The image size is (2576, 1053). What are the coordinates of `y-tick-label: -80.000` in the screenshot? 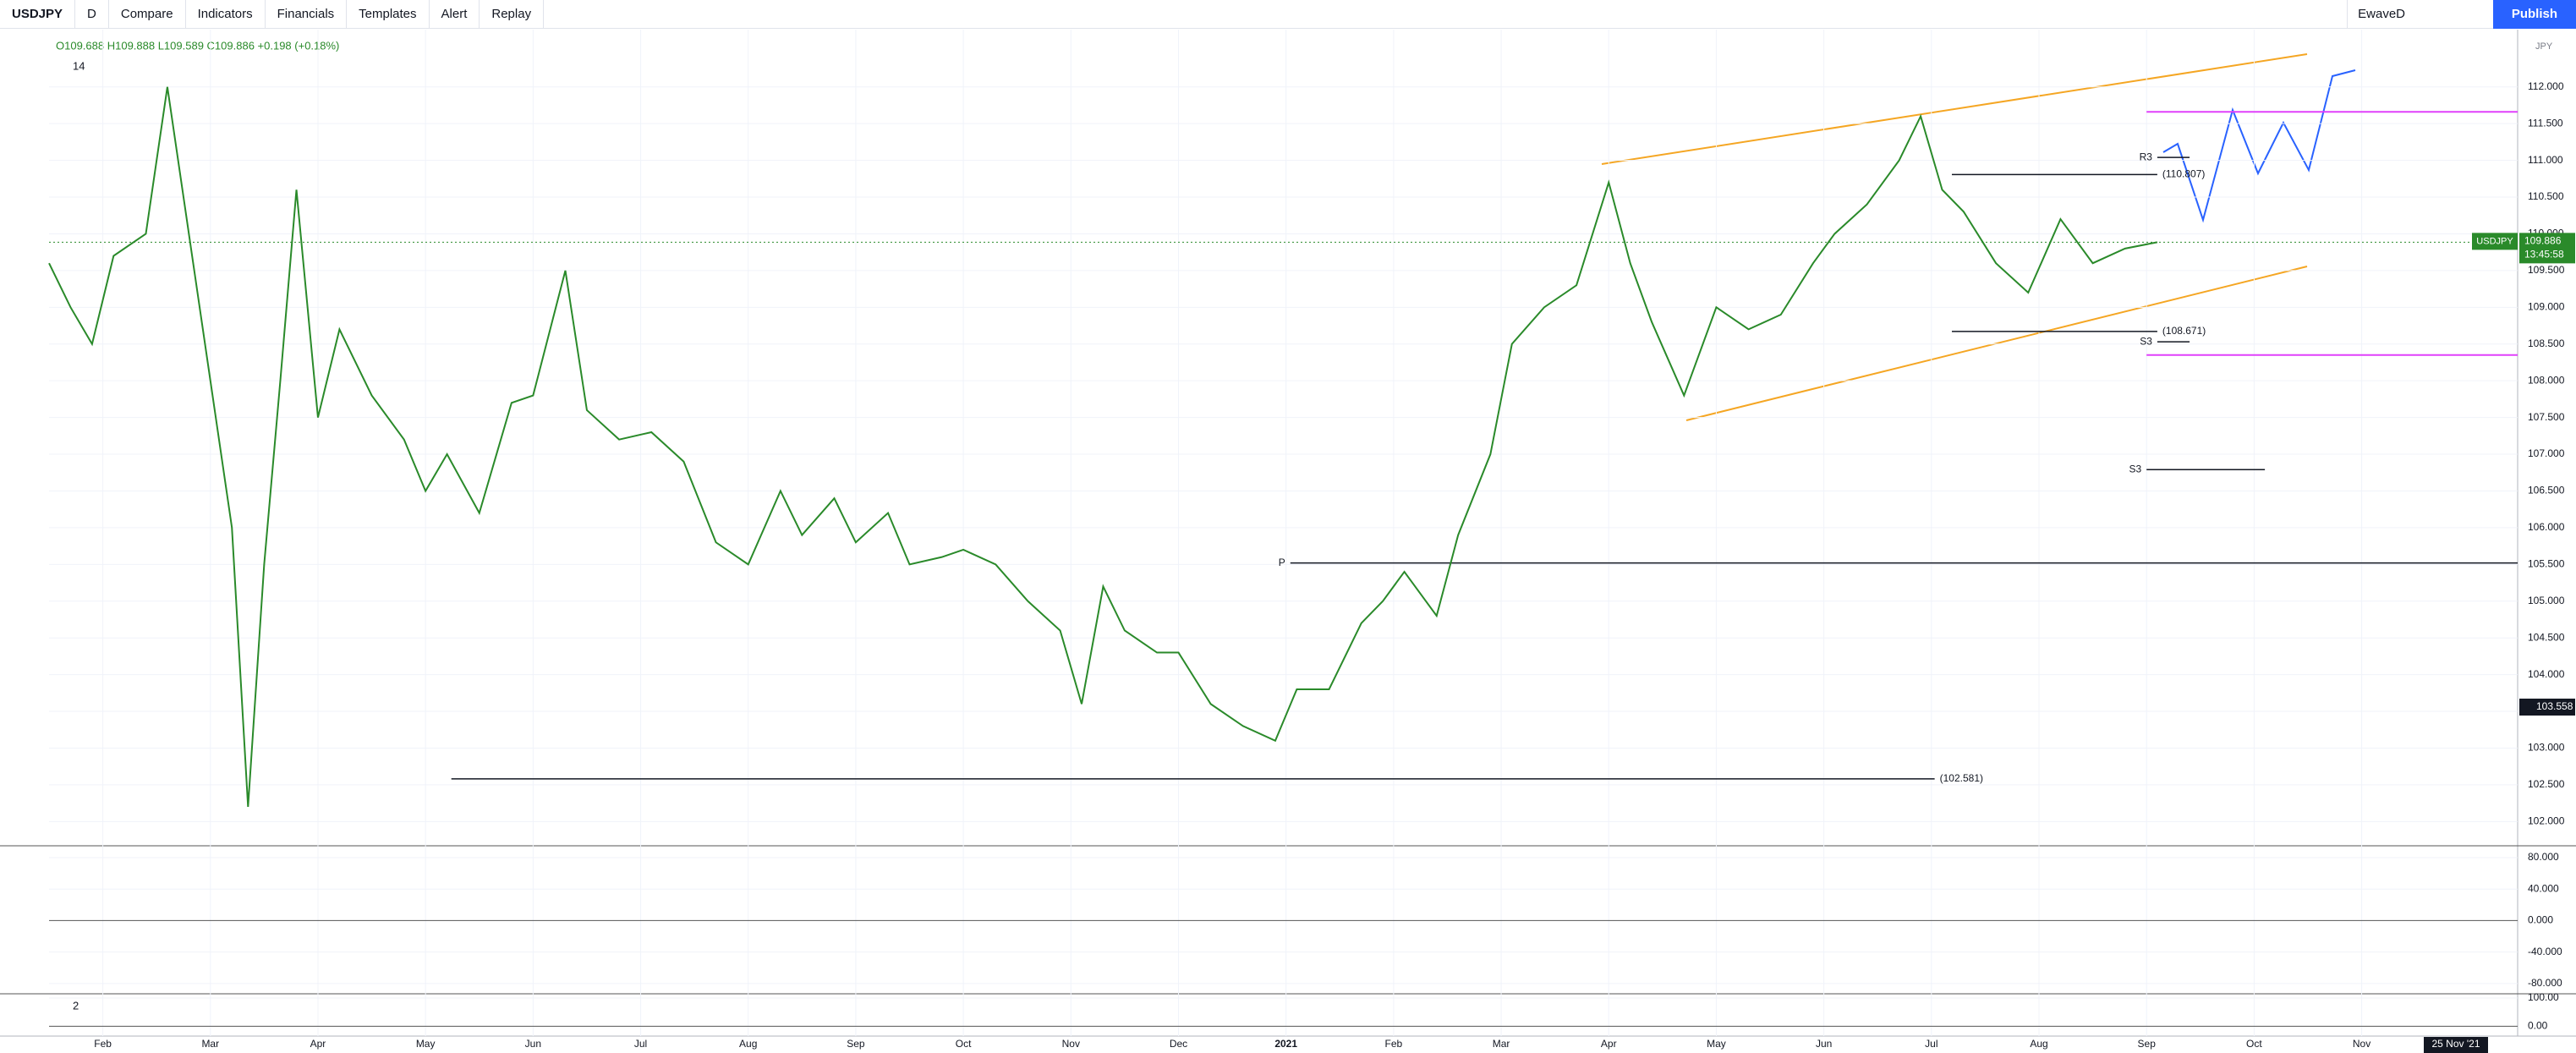 It's located at (2545, 983).